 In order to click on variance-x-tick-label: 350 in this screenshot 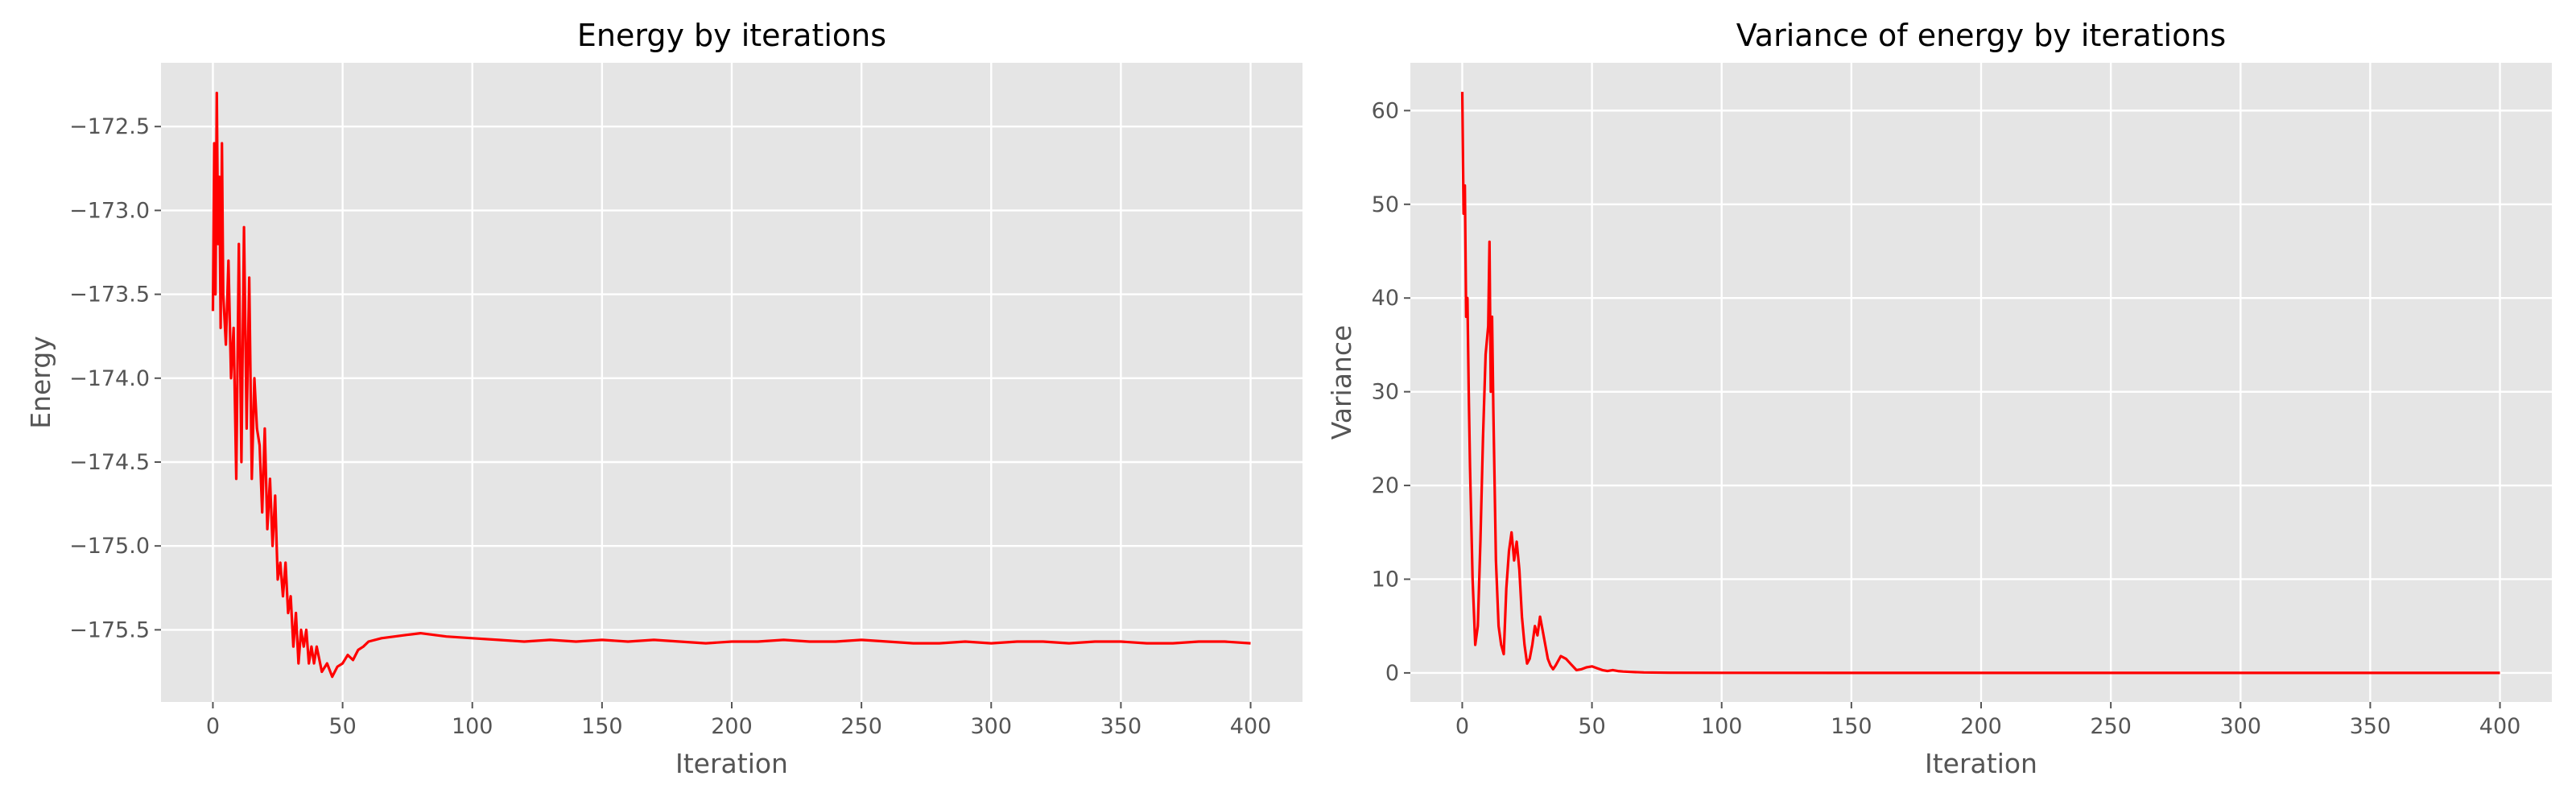, I will do `click(2371, 726)`.